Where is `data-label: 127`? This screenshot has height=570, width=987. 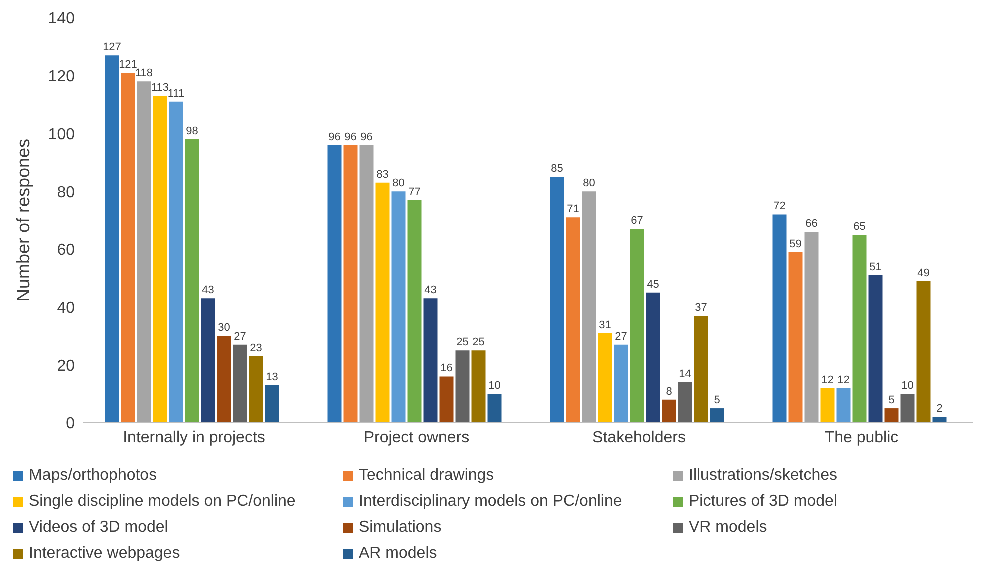 data-label: 127 is located at coordinates (112, 48).